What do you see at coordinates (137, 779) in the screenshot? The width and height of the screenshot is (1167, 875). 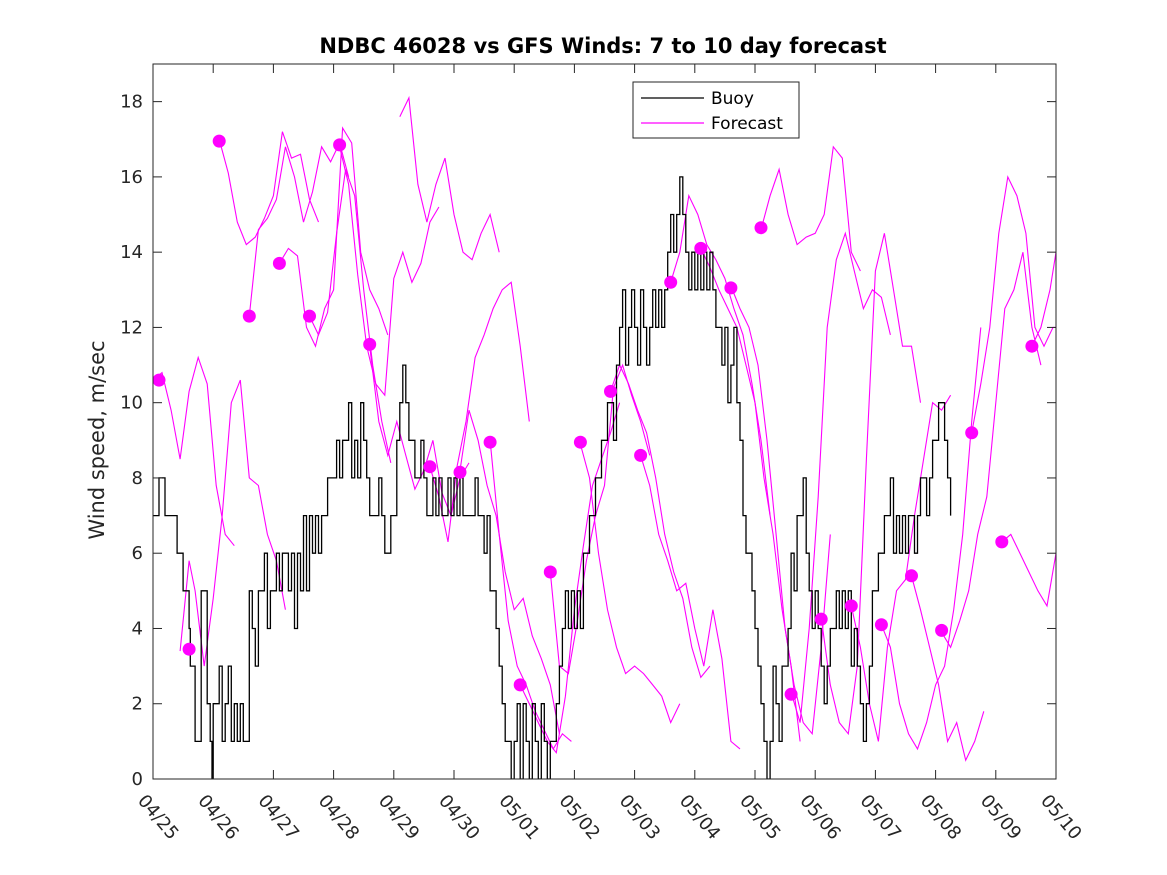 I see `y-tick-label-0: 0` at bounding box center [137, 779].